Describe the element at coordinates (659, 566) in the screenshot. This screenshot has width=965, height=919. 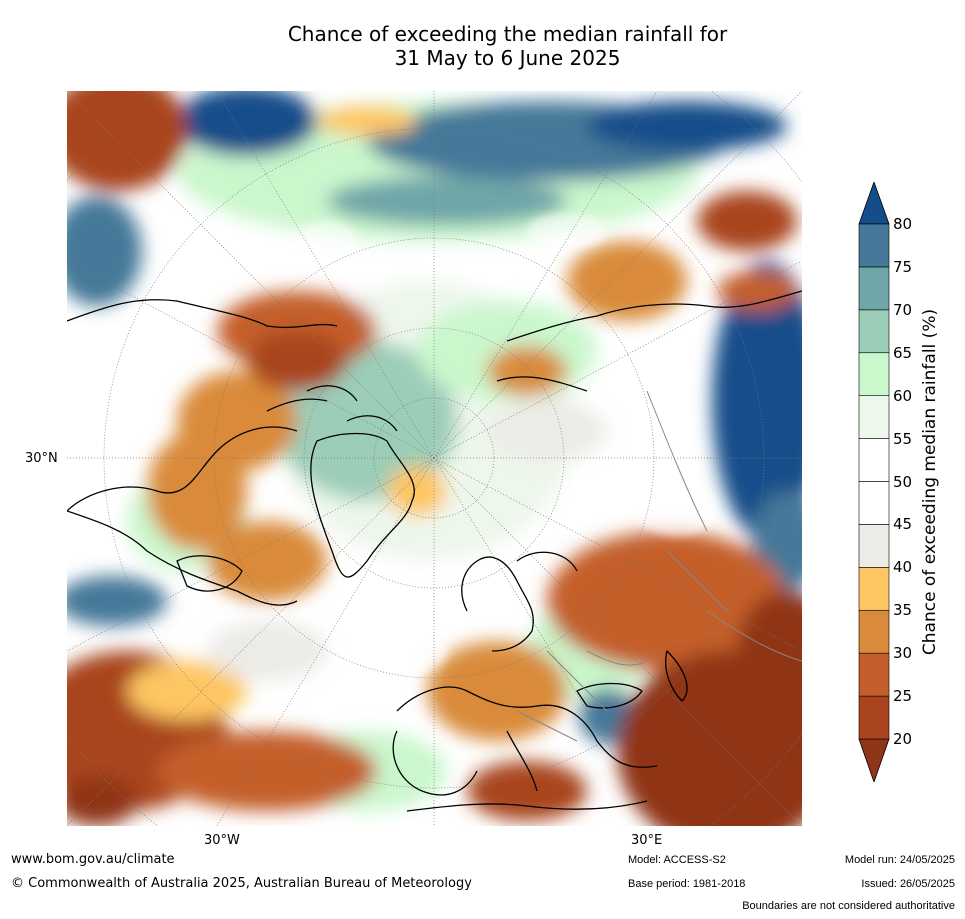
I see `country-boundaries` at that location.